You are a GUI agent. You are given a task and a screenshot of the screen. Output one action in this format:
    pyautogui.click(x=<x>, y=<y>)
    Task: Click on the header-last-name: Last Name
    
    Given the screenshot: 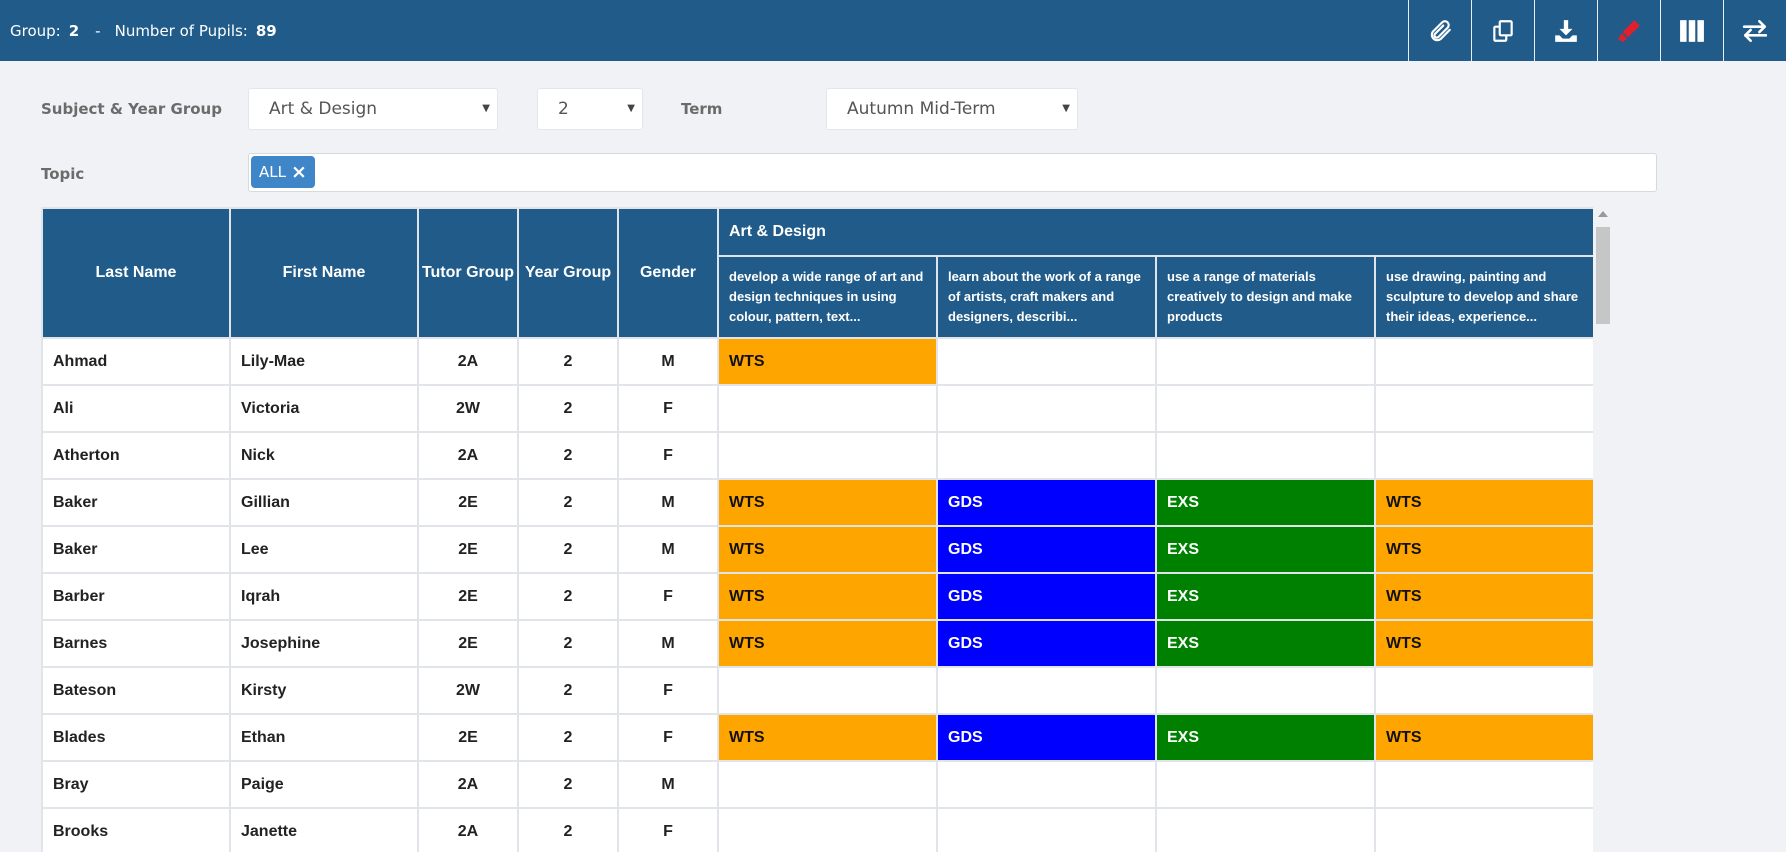 What is the action you would take?
    pyautogui.click(x=136, y=273)
    